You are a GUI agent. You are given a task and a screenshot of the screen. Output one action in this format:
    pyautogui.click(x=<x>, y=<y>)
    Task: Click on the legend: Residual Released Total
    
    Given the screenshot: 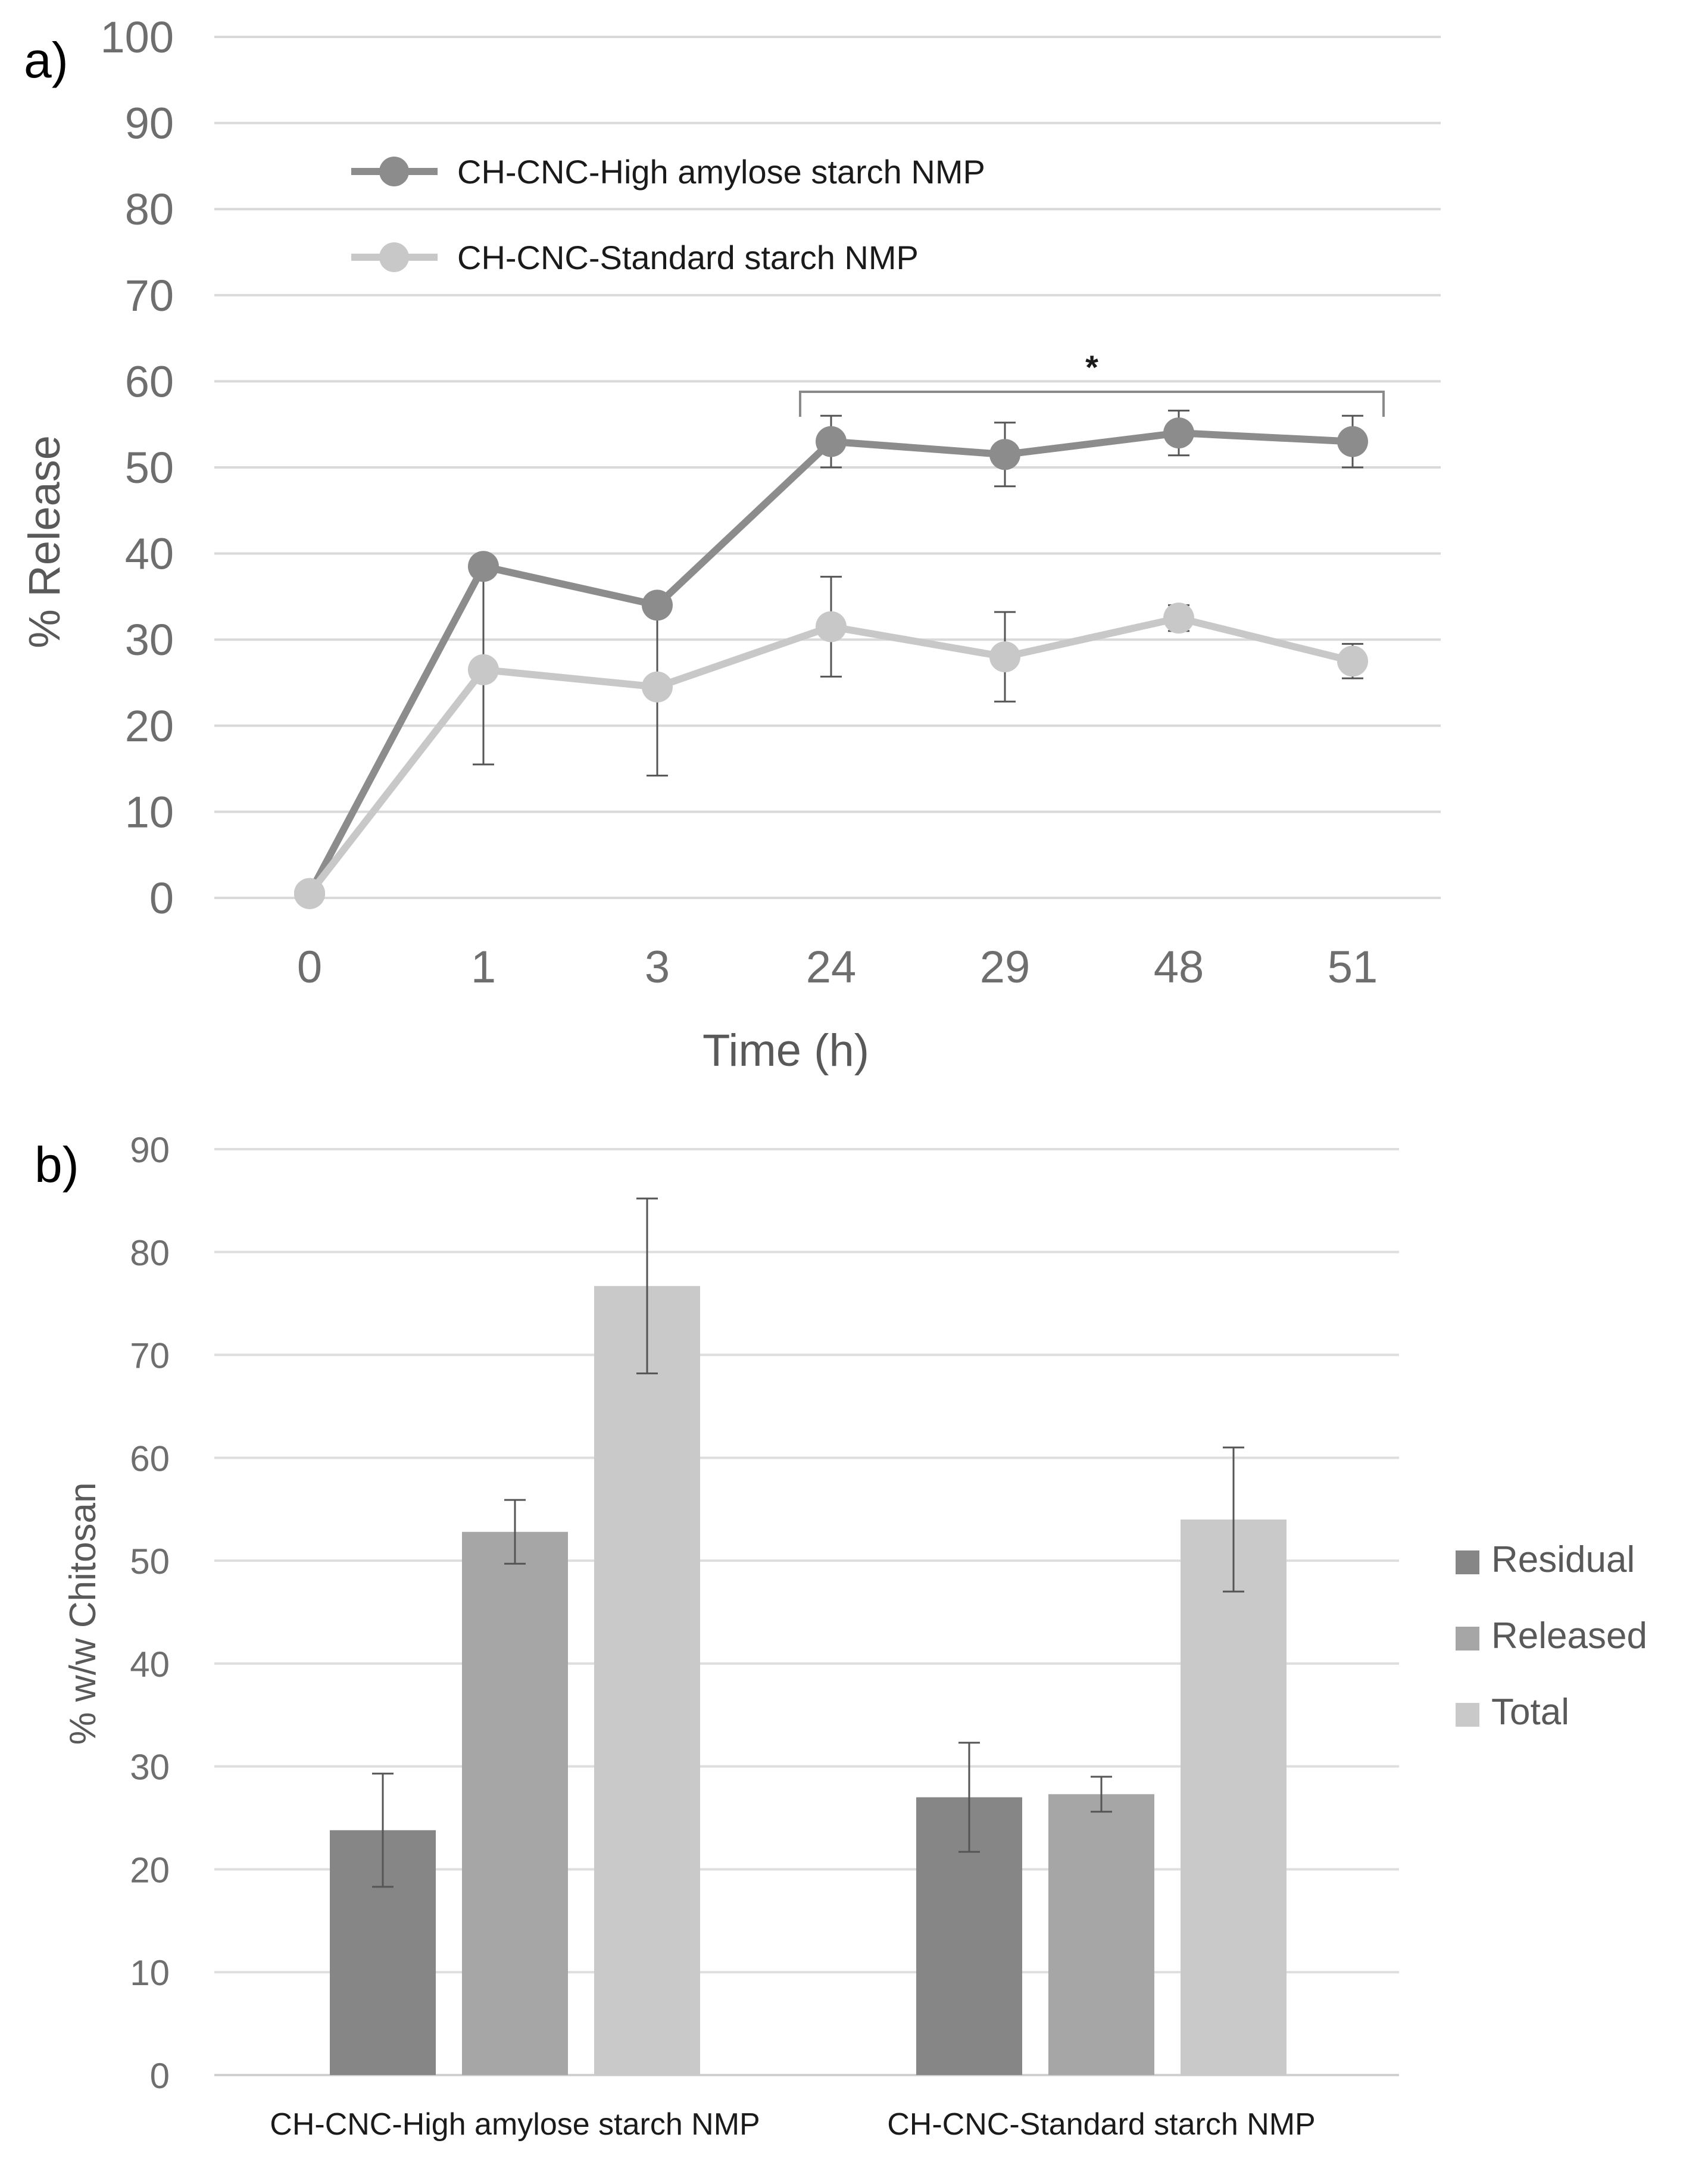 What is the action you would take?
    pyautogui.click(x=1551, y=1636)
    